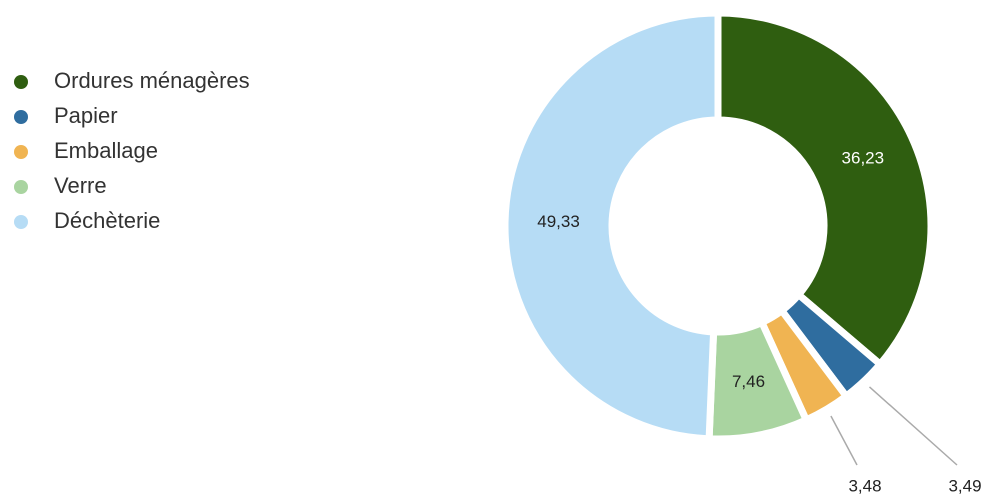 This screenshot has width=988, height=501. I want to click on legend-label: Verre, so click(80, 185).